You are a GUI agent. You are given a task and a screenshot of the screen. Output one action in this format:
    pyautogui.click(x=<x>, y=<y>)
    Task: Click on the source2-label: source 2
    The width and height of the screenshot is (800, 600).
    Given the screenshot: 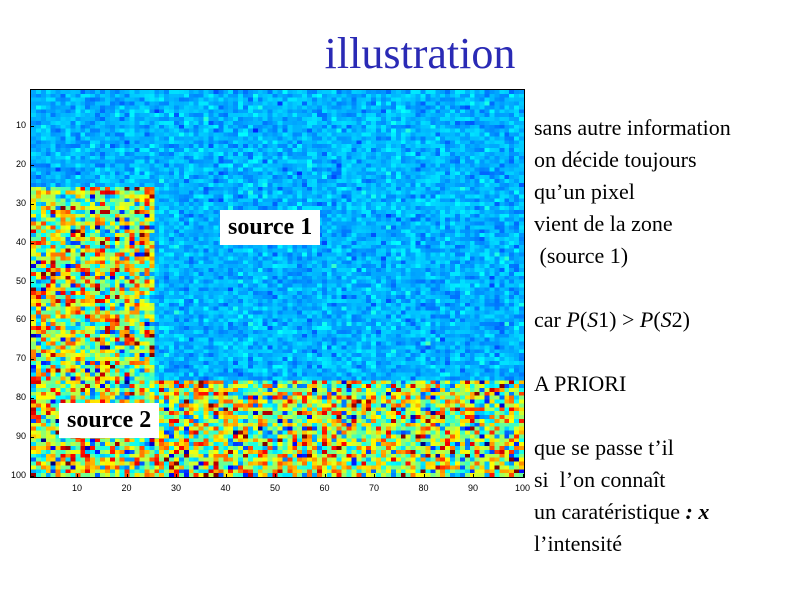 What is the action you would take?
    pyautogui.click(x=109, y=420)
    